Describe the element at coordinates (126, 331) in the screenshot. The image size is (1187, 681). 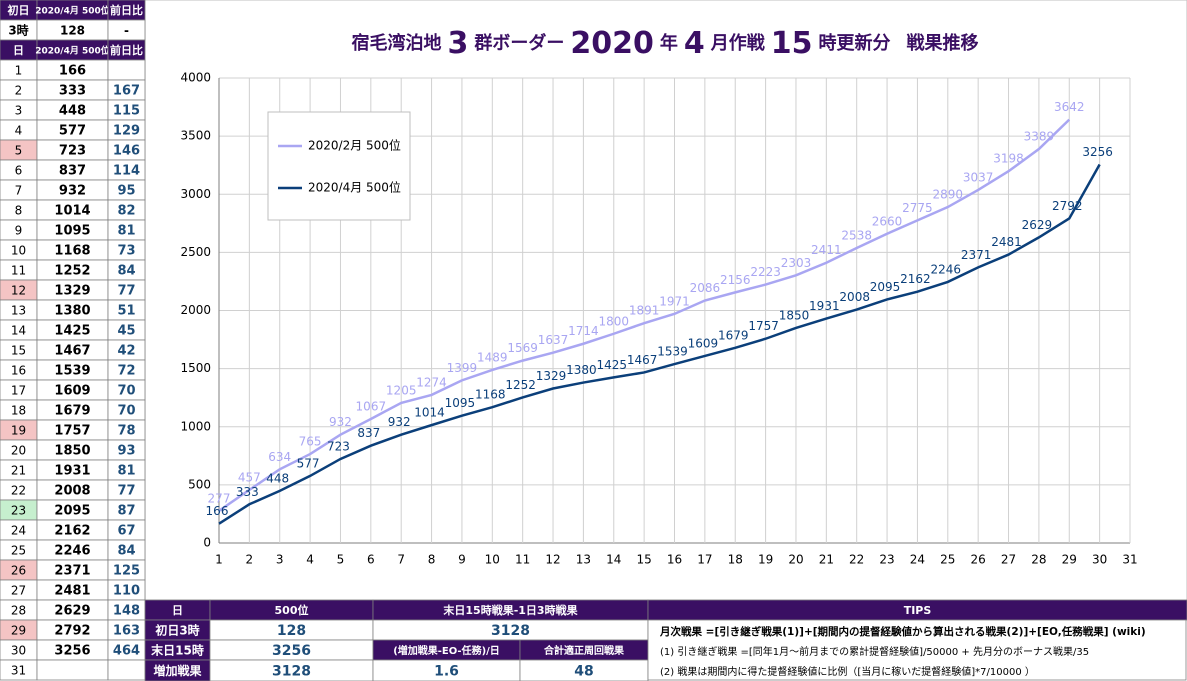
I see `diff: 45` at that location.